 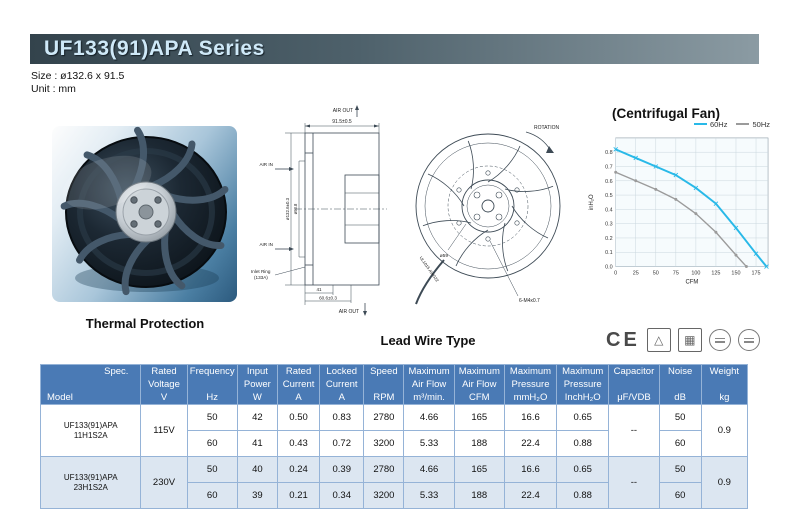 What do you see at coordinates (90, 430) in the screenshot?
I see `model-cell: UF133(91)APA 11H1S2A` at bounding box center [90, 430].